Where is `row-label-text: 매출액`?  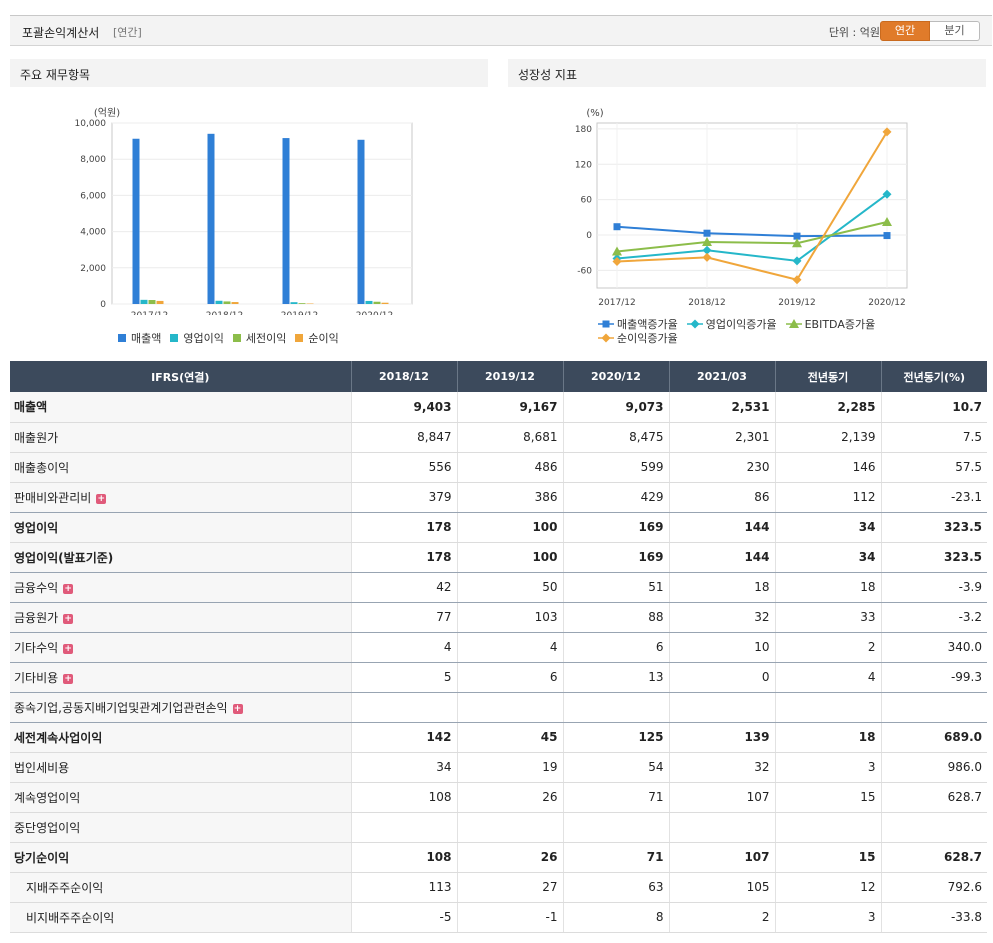 row-label-text: 매출액 is located at coordinates (31, 407).